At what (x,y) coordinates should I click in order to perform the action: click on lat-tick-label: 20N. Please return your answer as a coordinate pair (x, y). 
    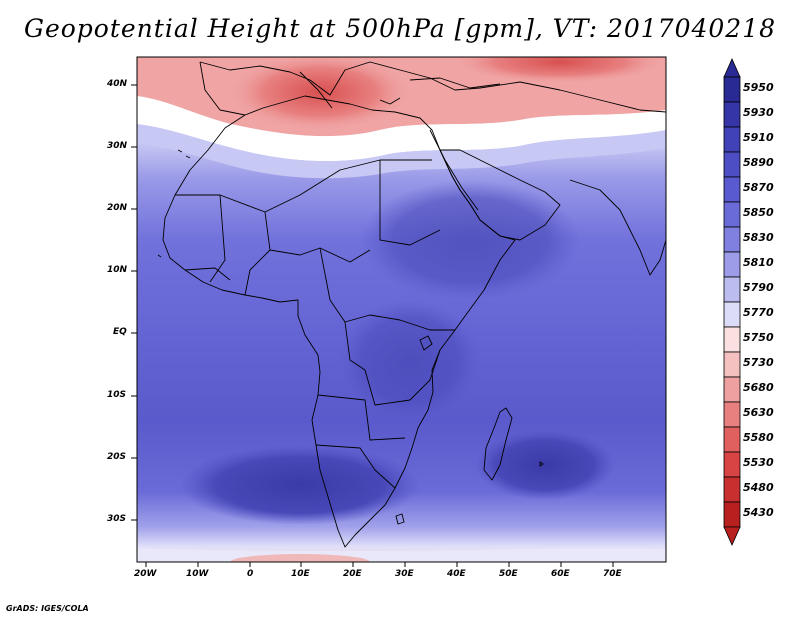
    Looking at the image, I should click on (117, 208).